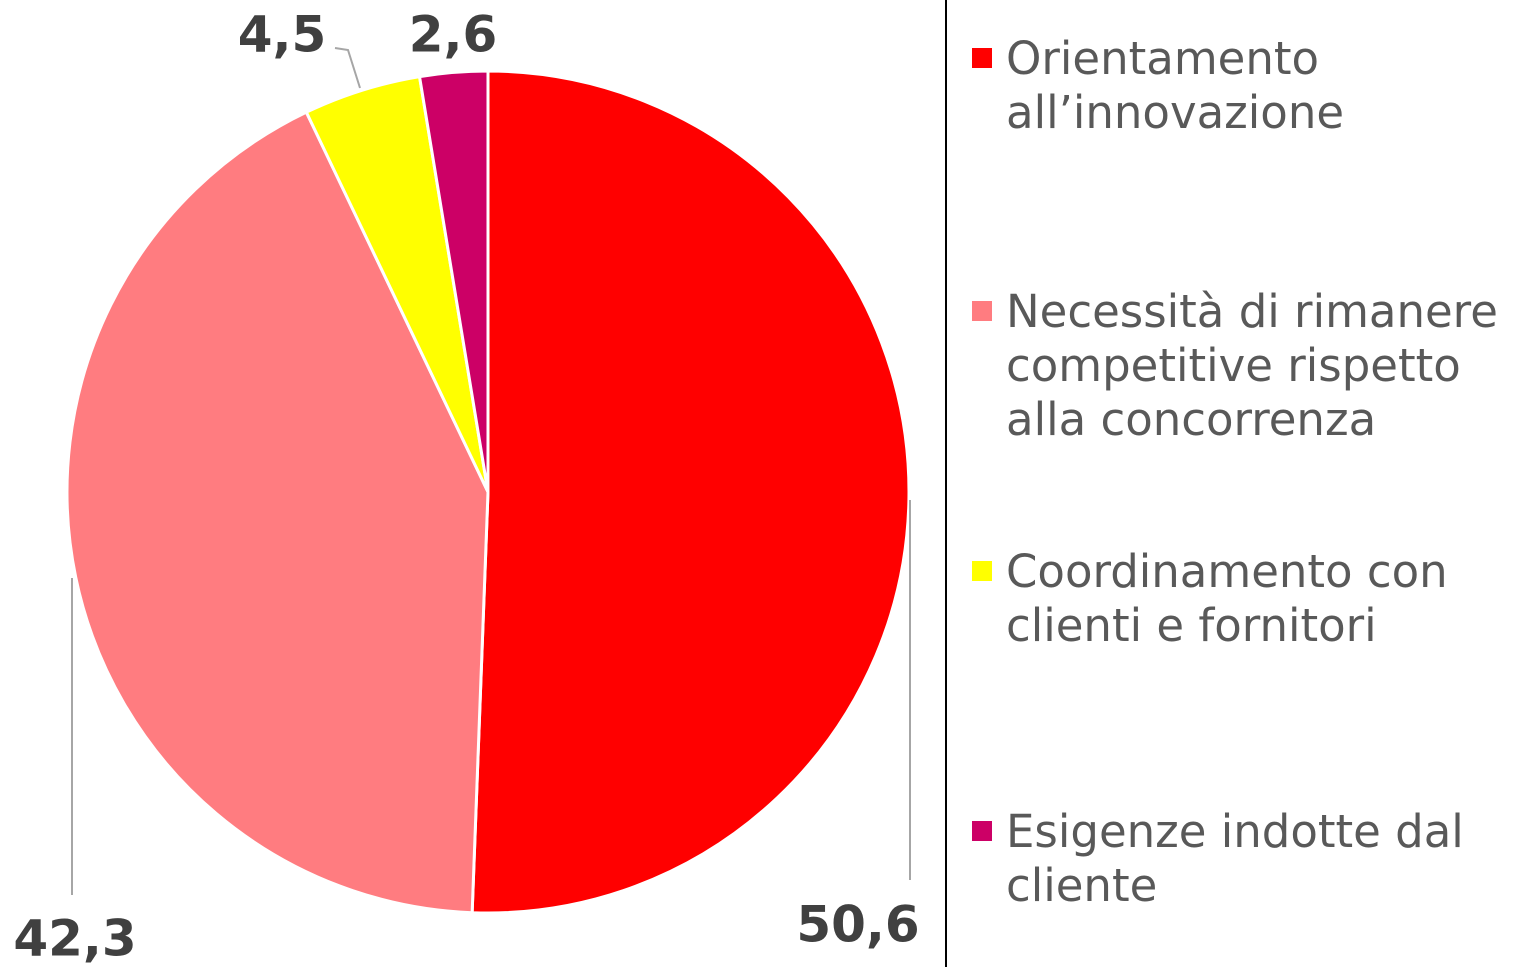 The image size is (1537, 967). I want to click on data-label: 42,3, so click(74, 938).